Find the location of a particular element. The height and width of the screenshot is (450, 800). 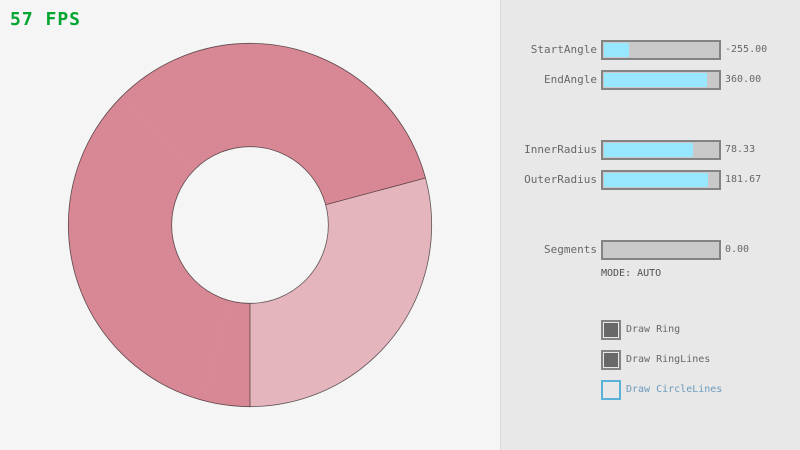

segments-control: Segments 0.00 is located at coordinates (650, 250).